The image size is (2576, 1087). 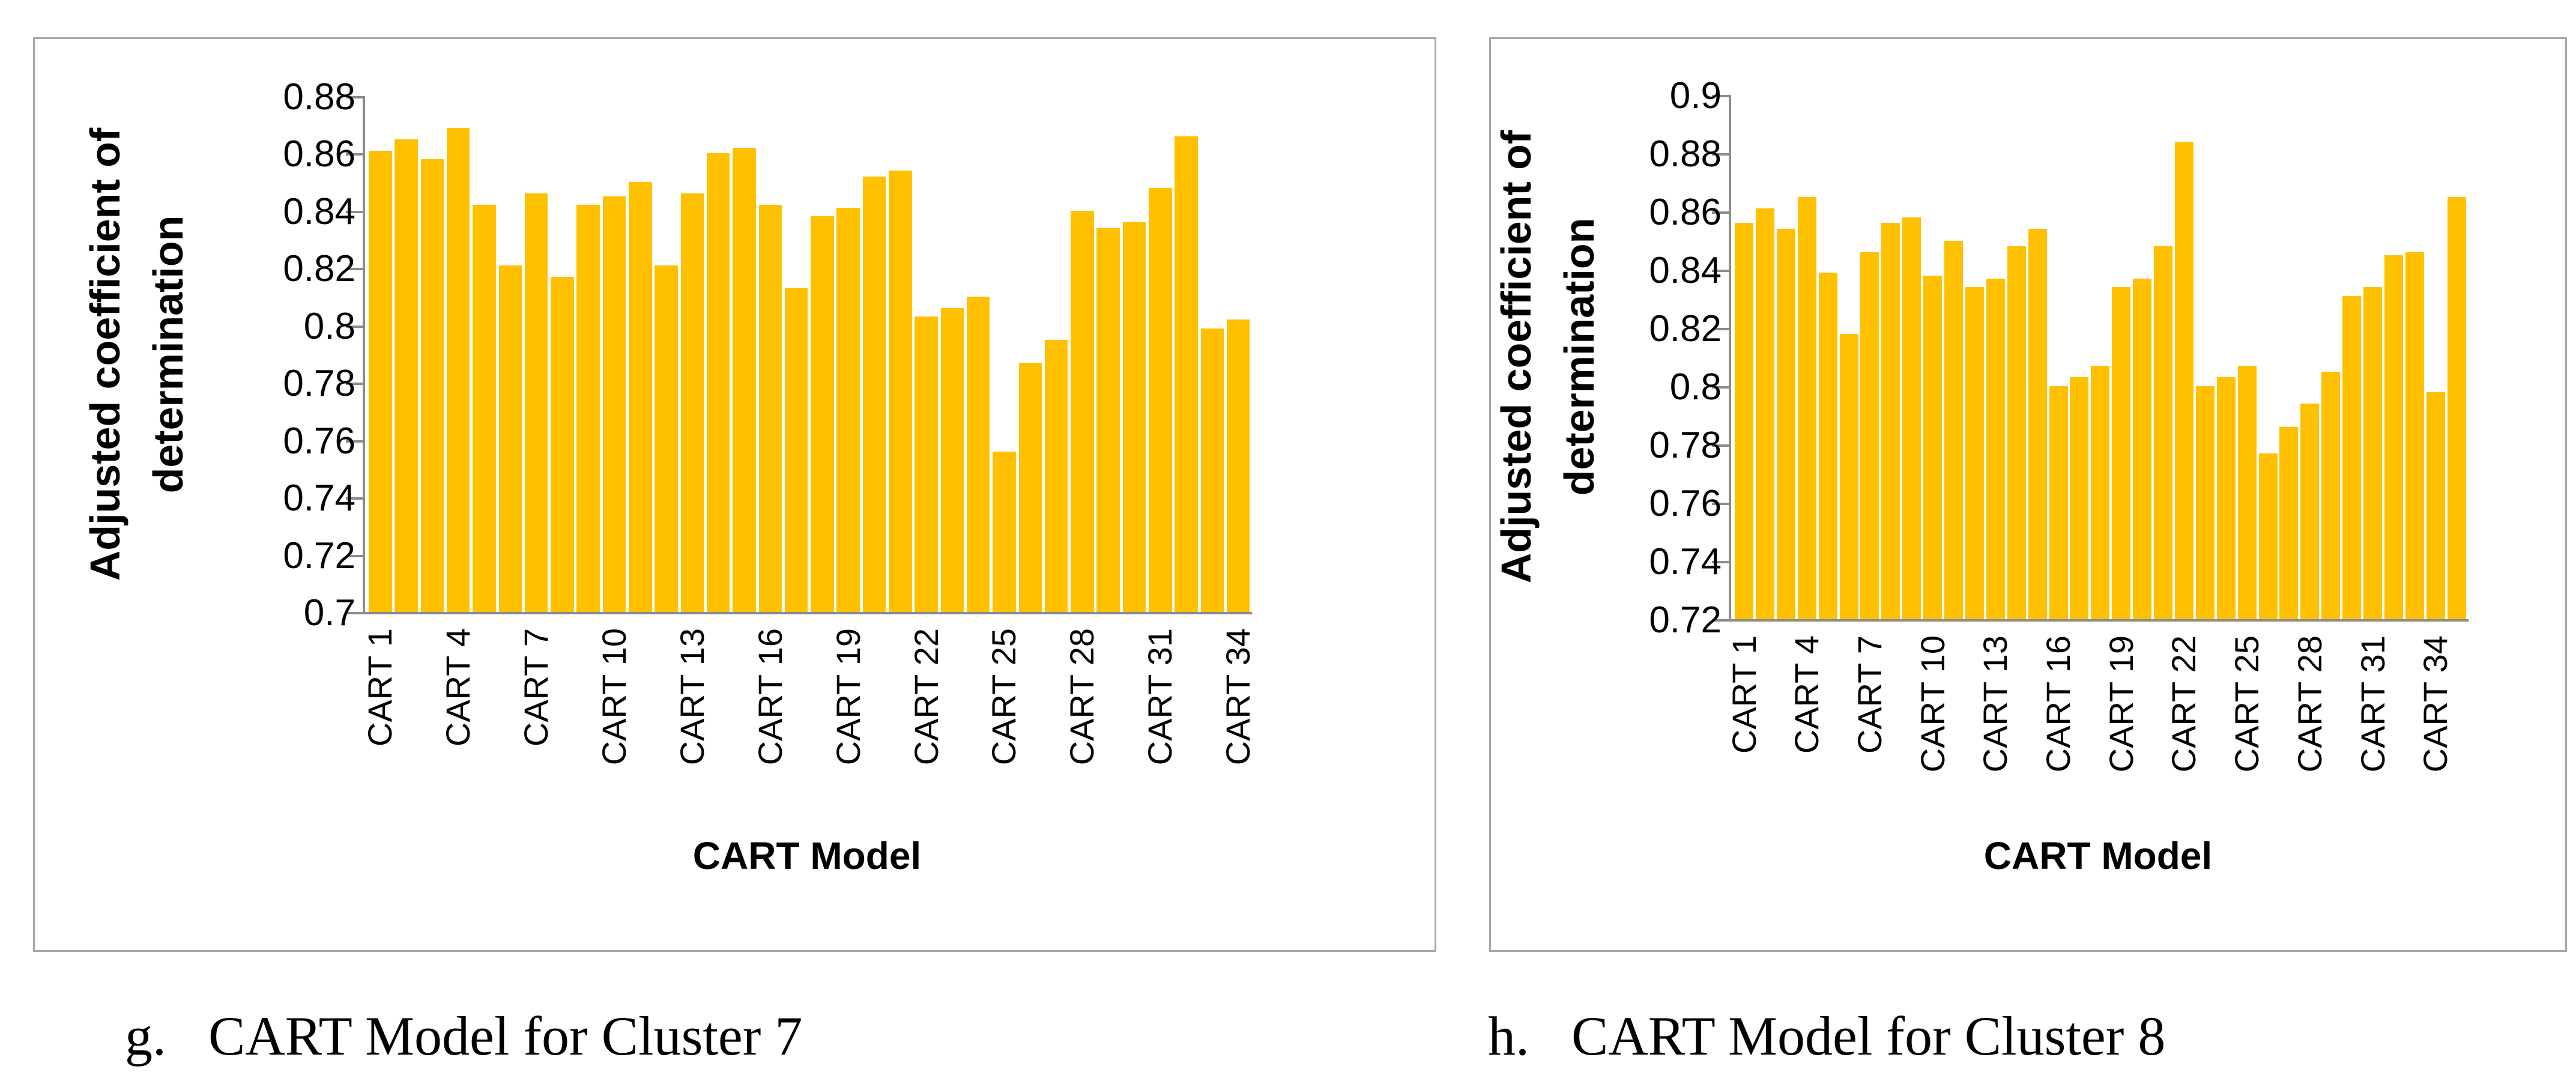 I want to click on caption-text-h: CART Model for Cluster 8, so click(x=1868, y=1036).